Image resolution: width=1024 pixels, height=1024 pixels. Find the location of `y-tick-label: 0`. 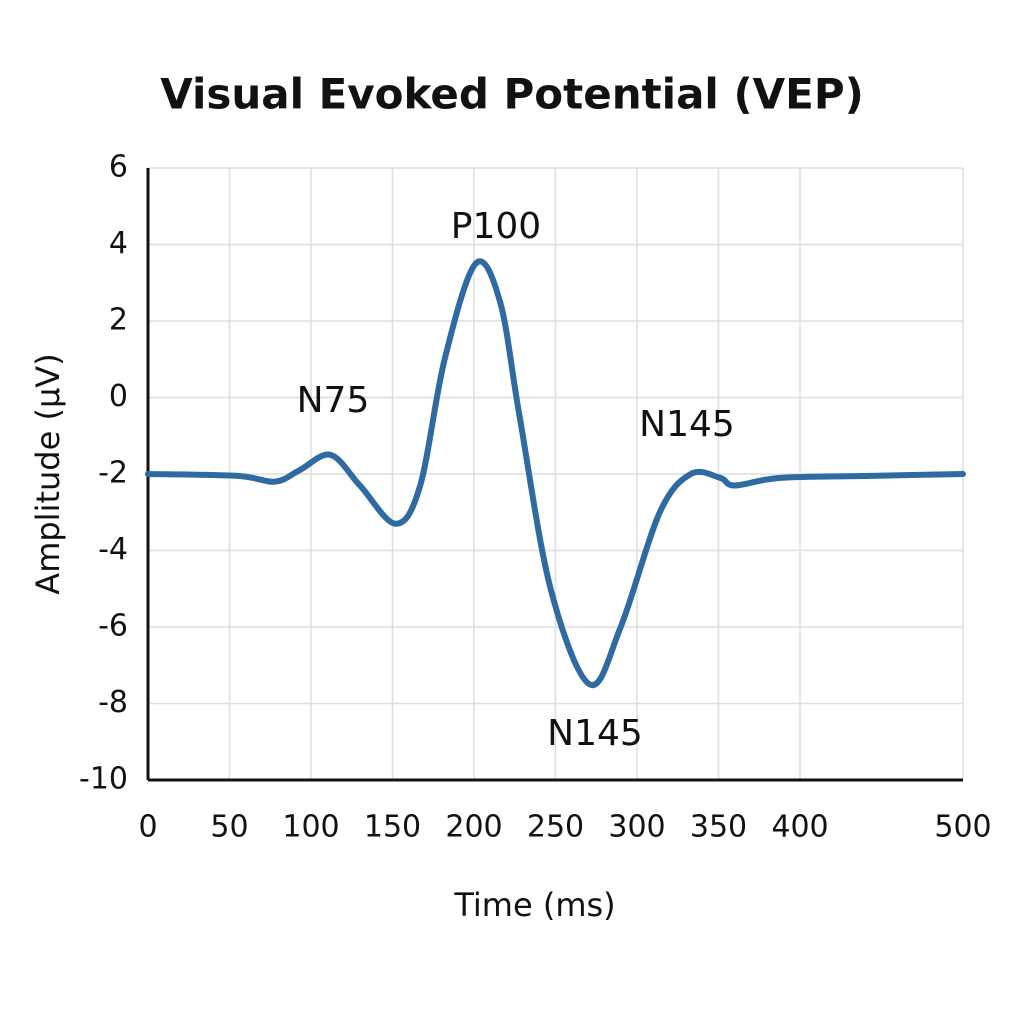

y-tick-label: 0 is located at coordinates (118, 396).